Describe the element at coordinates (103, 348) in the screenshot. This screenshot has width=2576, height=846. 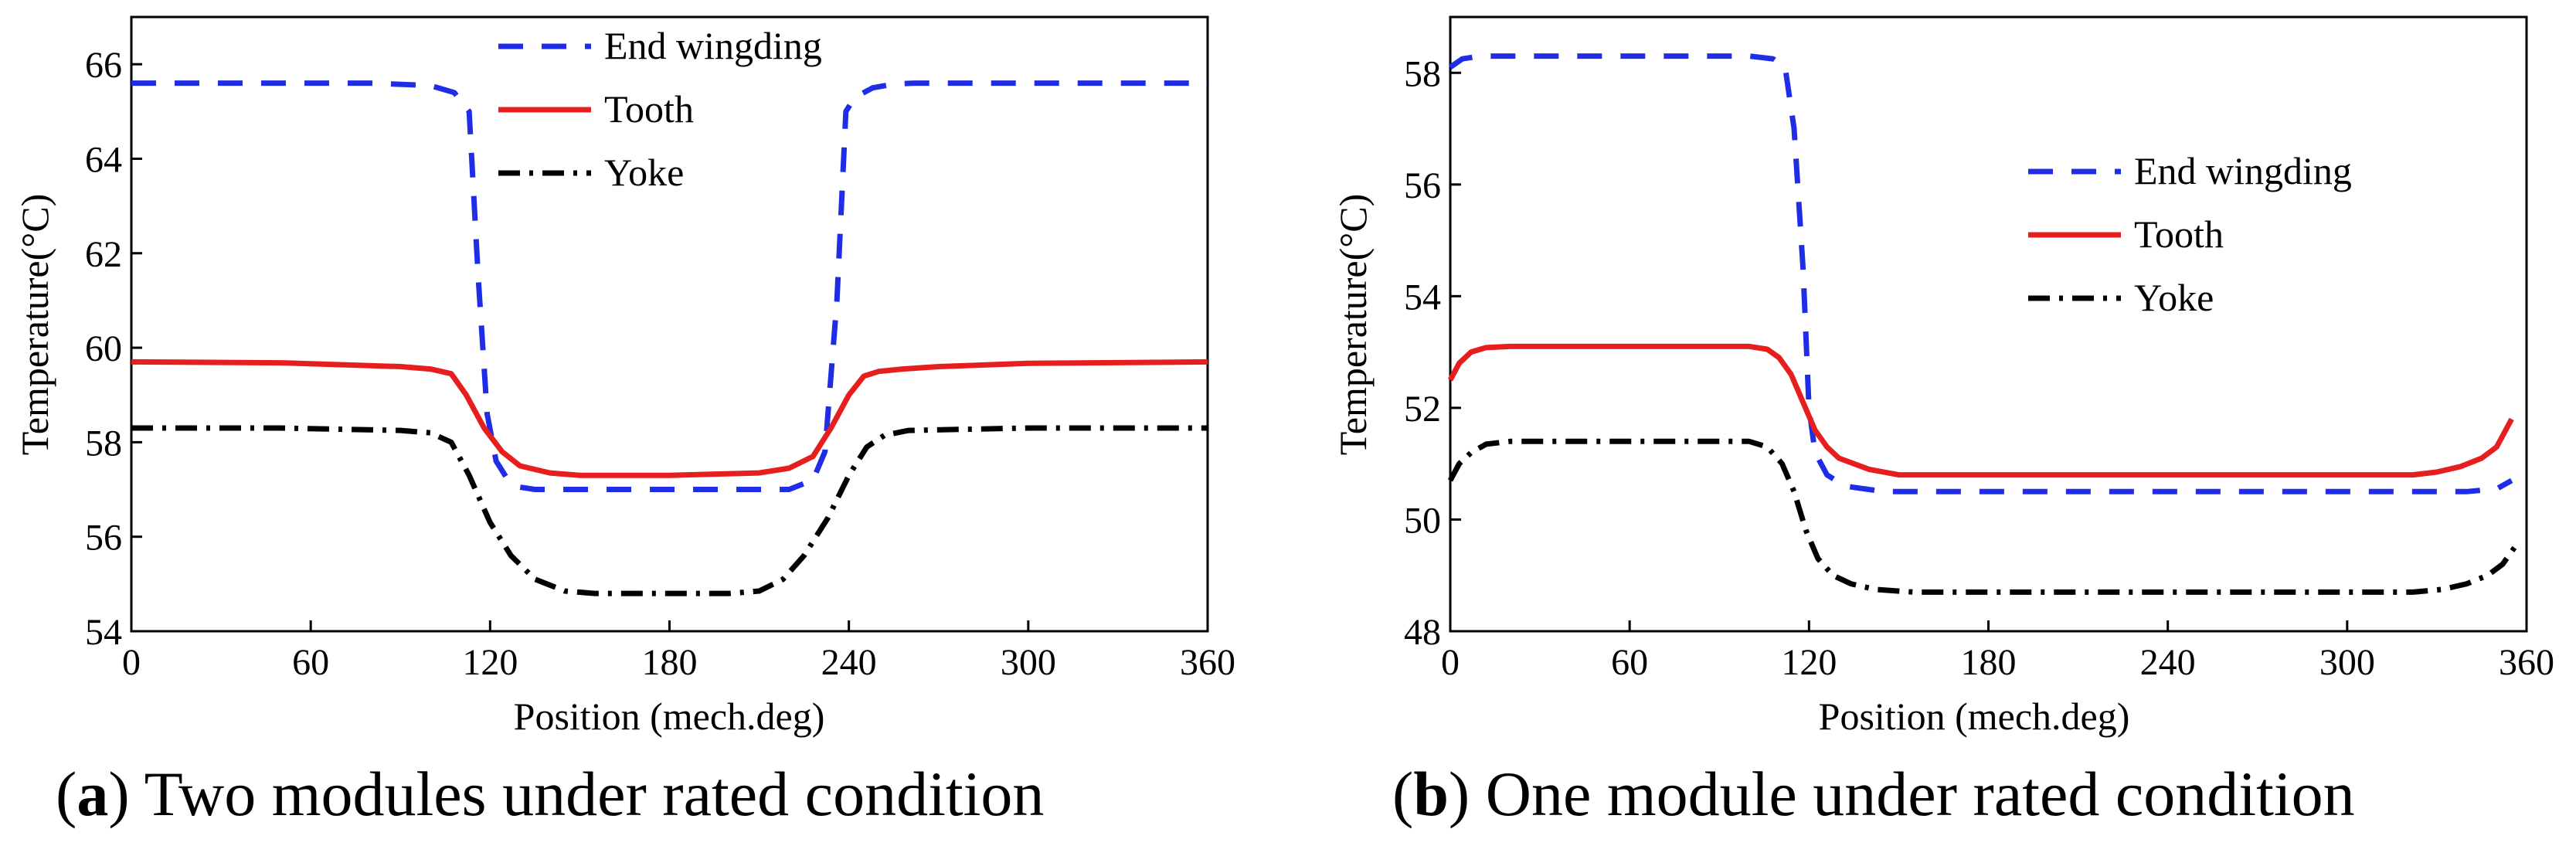
I see `panel-a-y-tick-label-60: 60` at that location.